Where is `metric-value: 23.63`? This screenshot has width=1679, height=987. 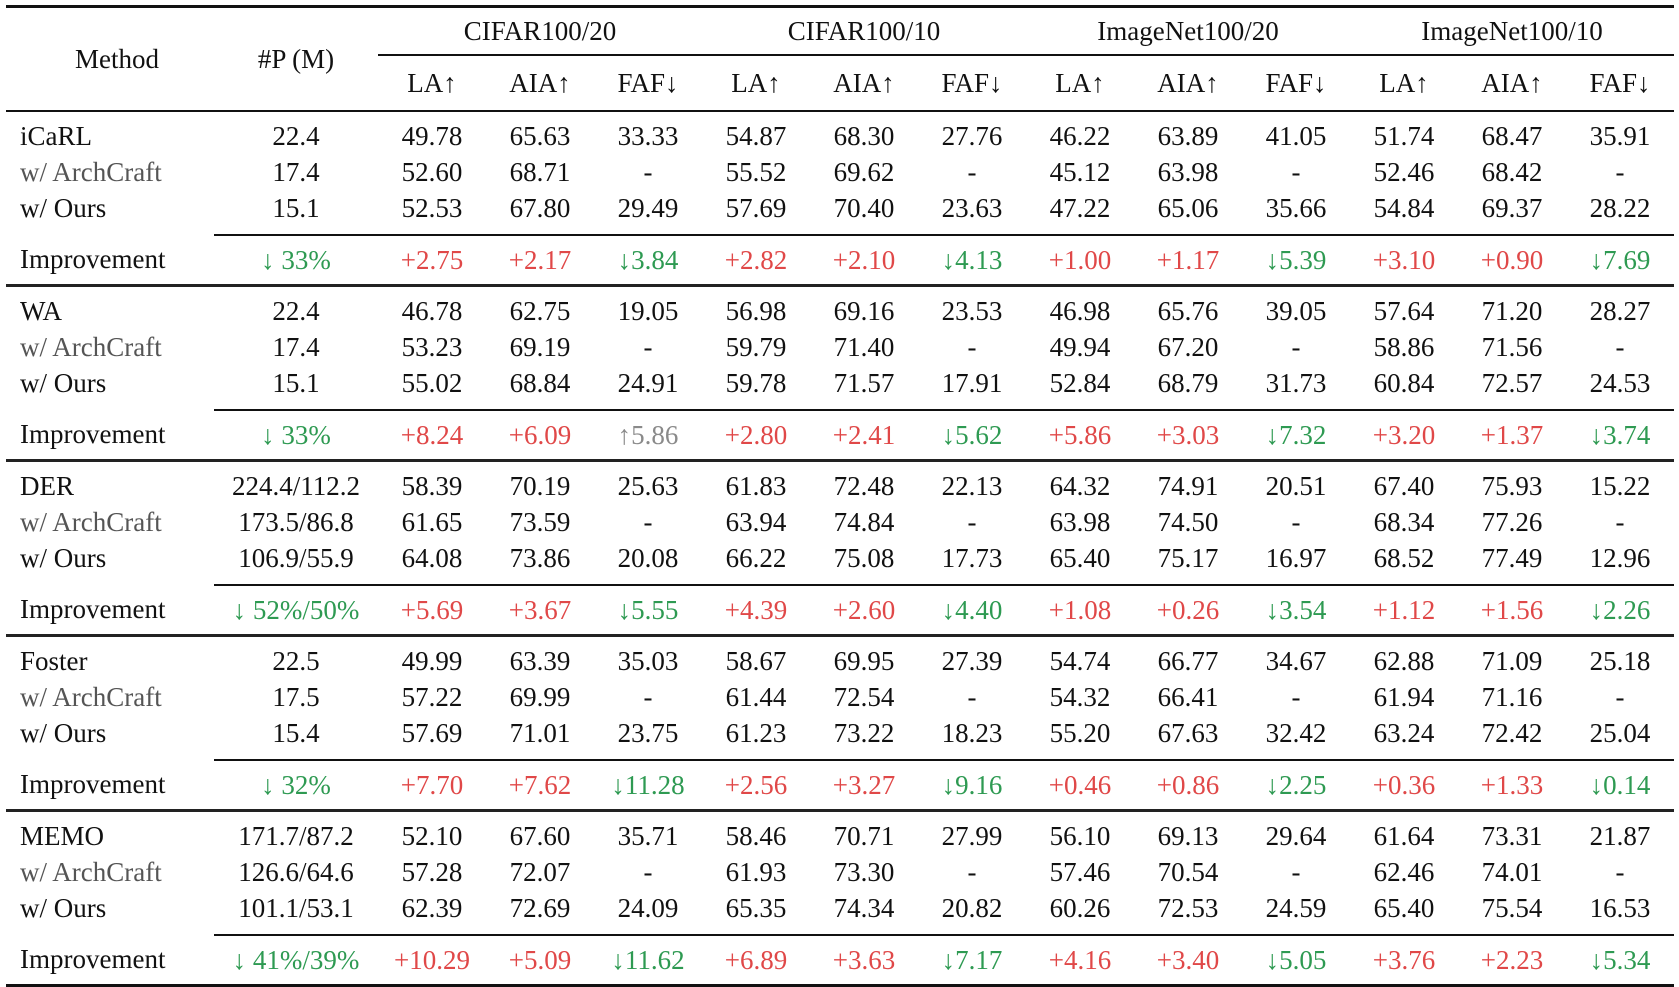 metric-value: 23.63 is located at coordinates (972, 207).